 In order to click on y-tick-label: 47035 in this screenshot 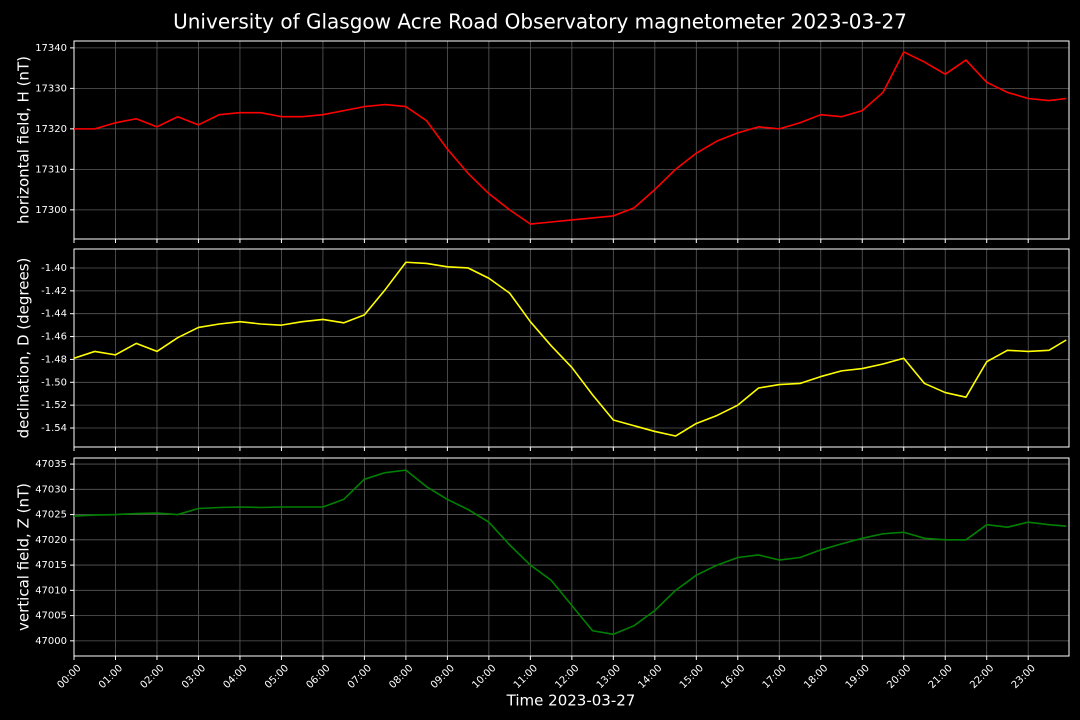, I will do `click(51, 464)`.